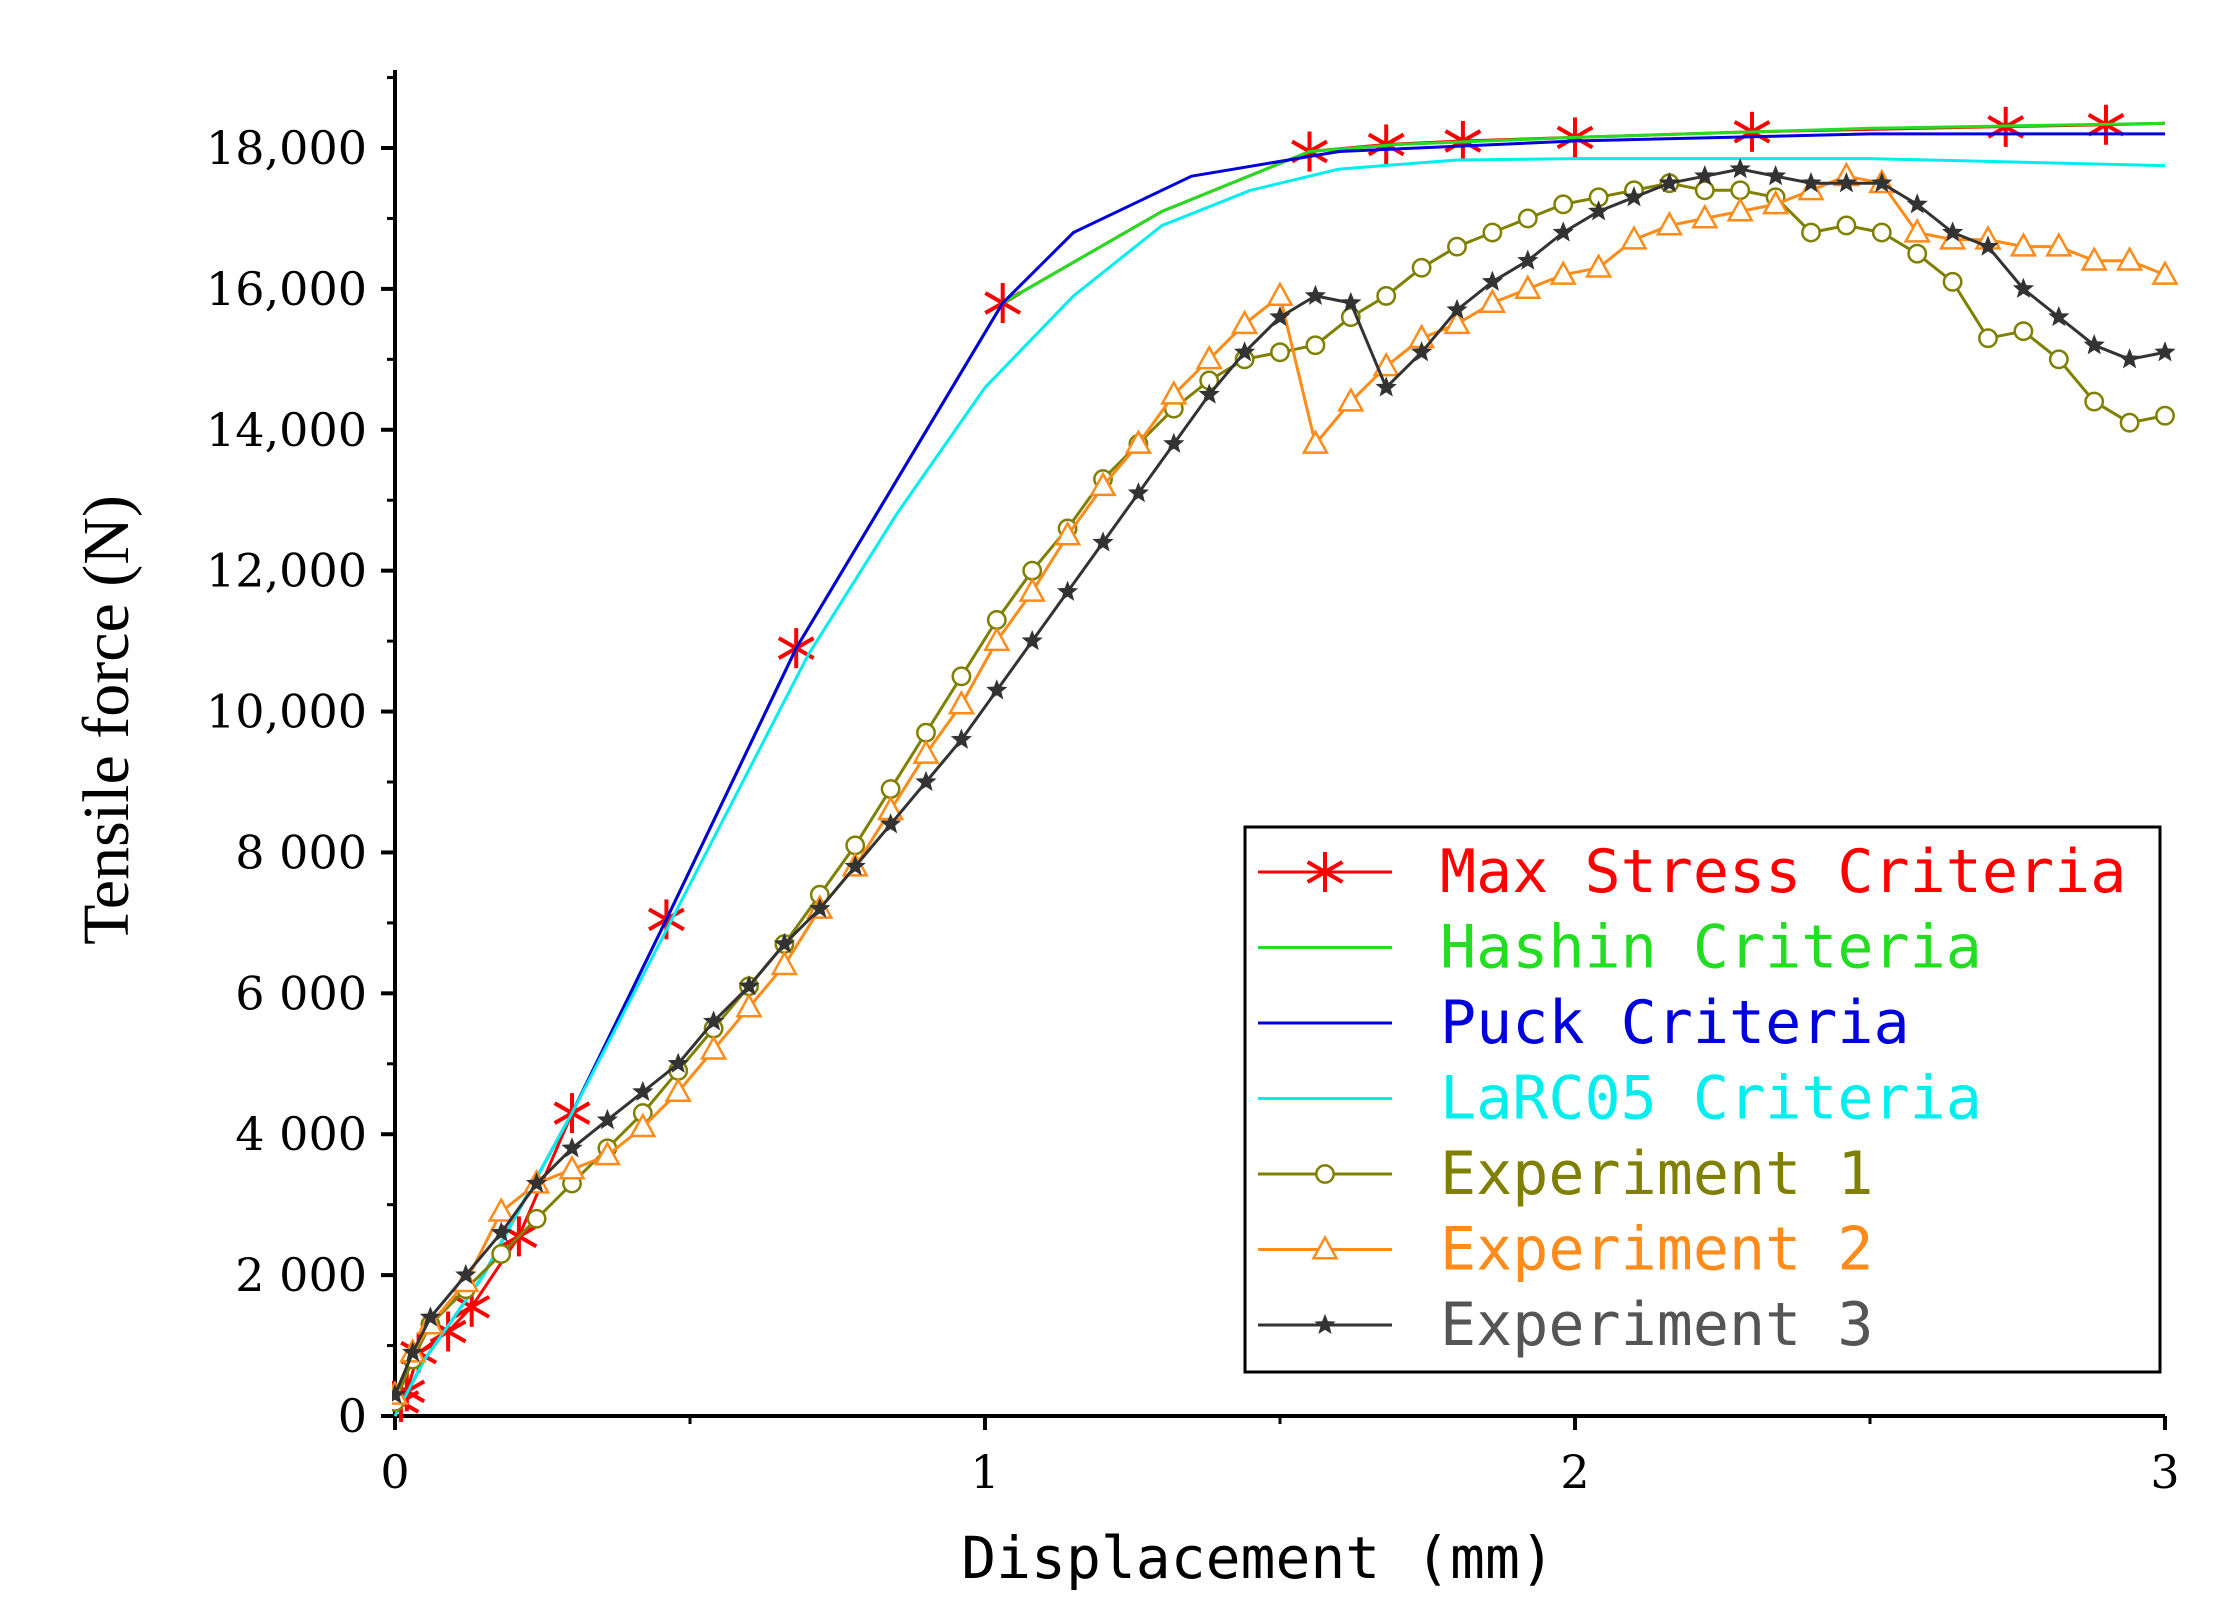  I want to click on legend-label: Max Stress Criteria, so click(1783, 872).